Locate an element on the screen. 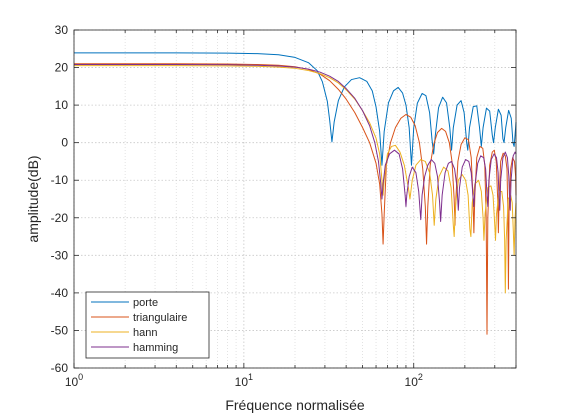  y-tick-label: -40 is located at coordinates (60, 293).